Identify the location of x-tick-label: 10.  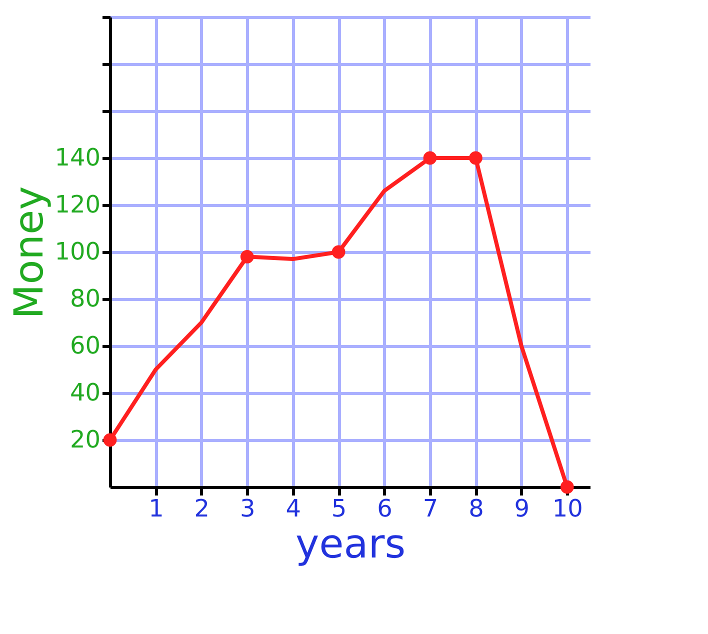
(567, 508).